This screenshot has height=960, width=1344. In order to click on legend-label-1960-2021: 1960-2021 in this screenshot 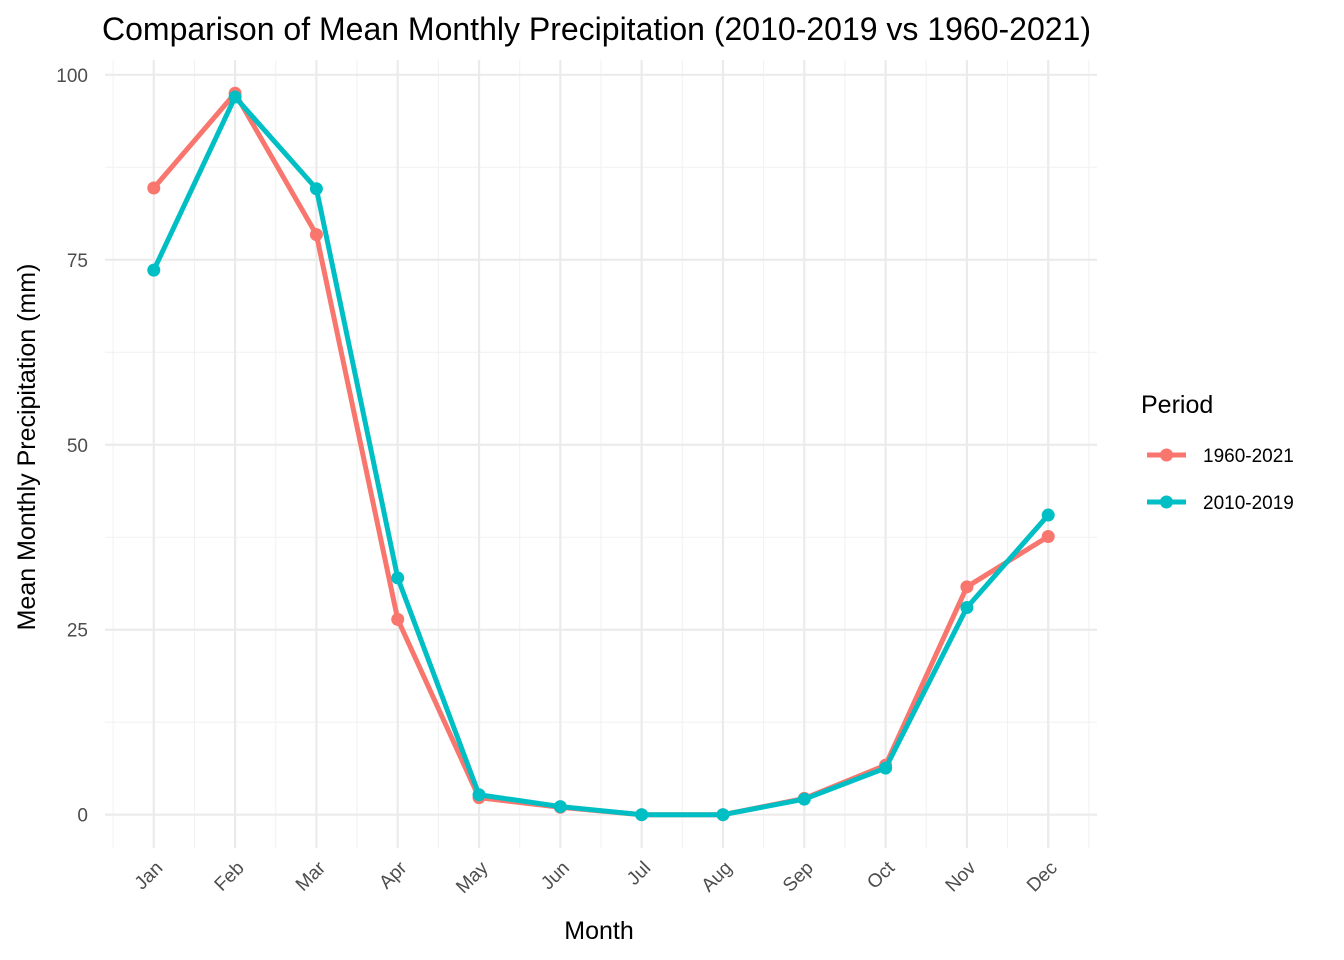, I will do `click(1248, 456)`.